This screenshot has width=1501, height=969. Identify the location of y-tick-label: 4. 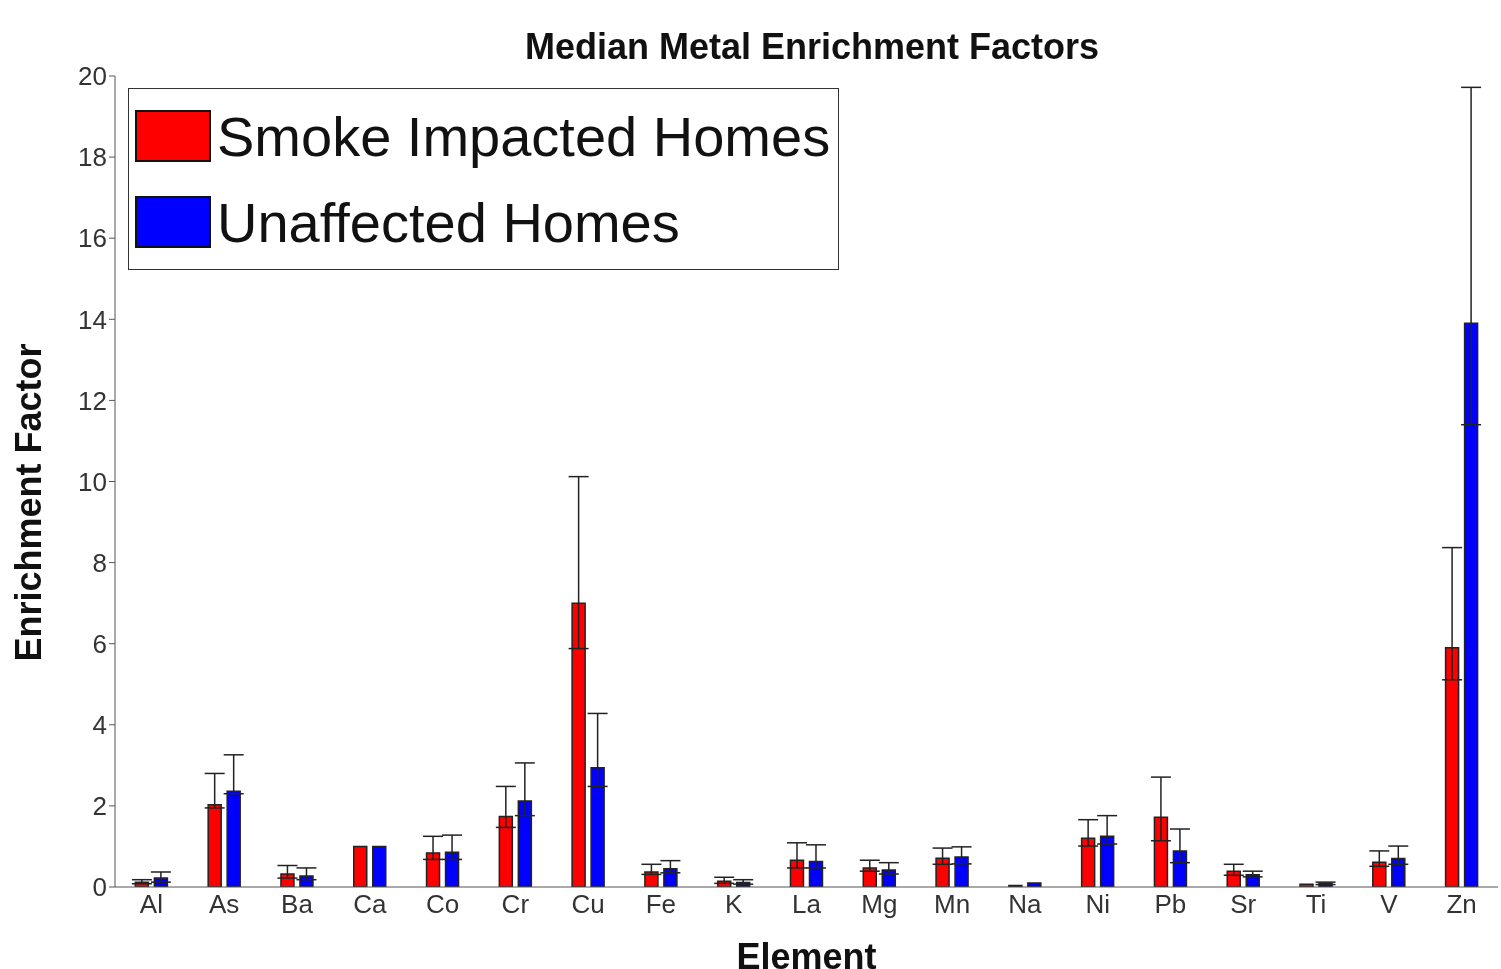
(99, 725).